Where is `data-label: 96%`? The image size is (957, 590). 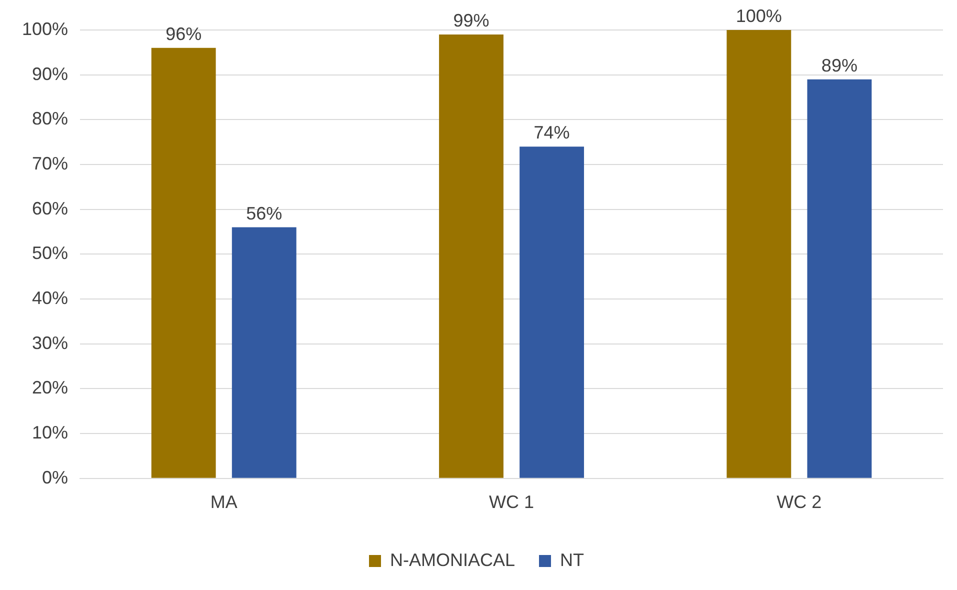 data-label: 96% is located at coordinates (184, 34).